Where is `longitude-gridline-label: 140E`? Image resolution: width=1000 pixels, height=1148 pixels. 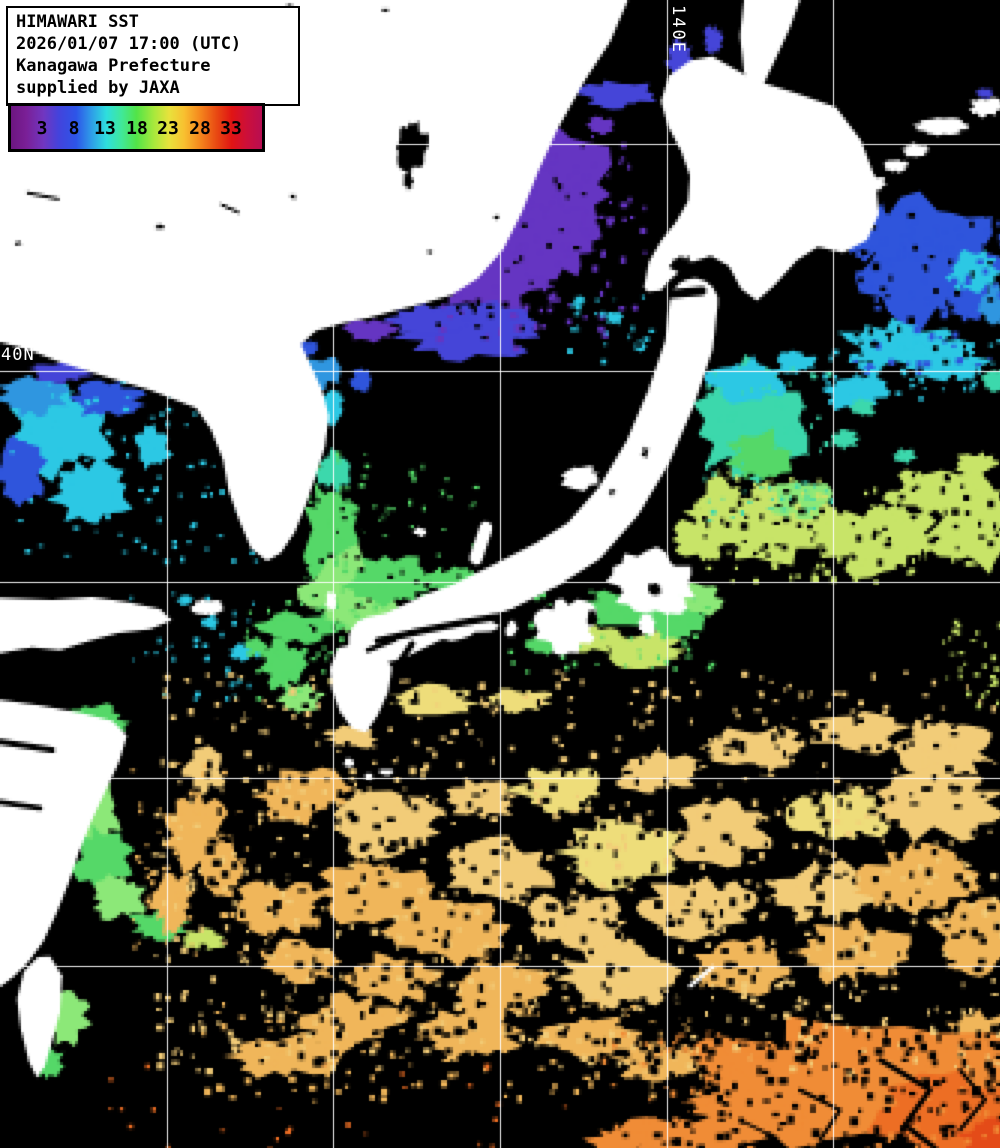 longitude-gridline-label: 140E is located at coordinates (678, 29).